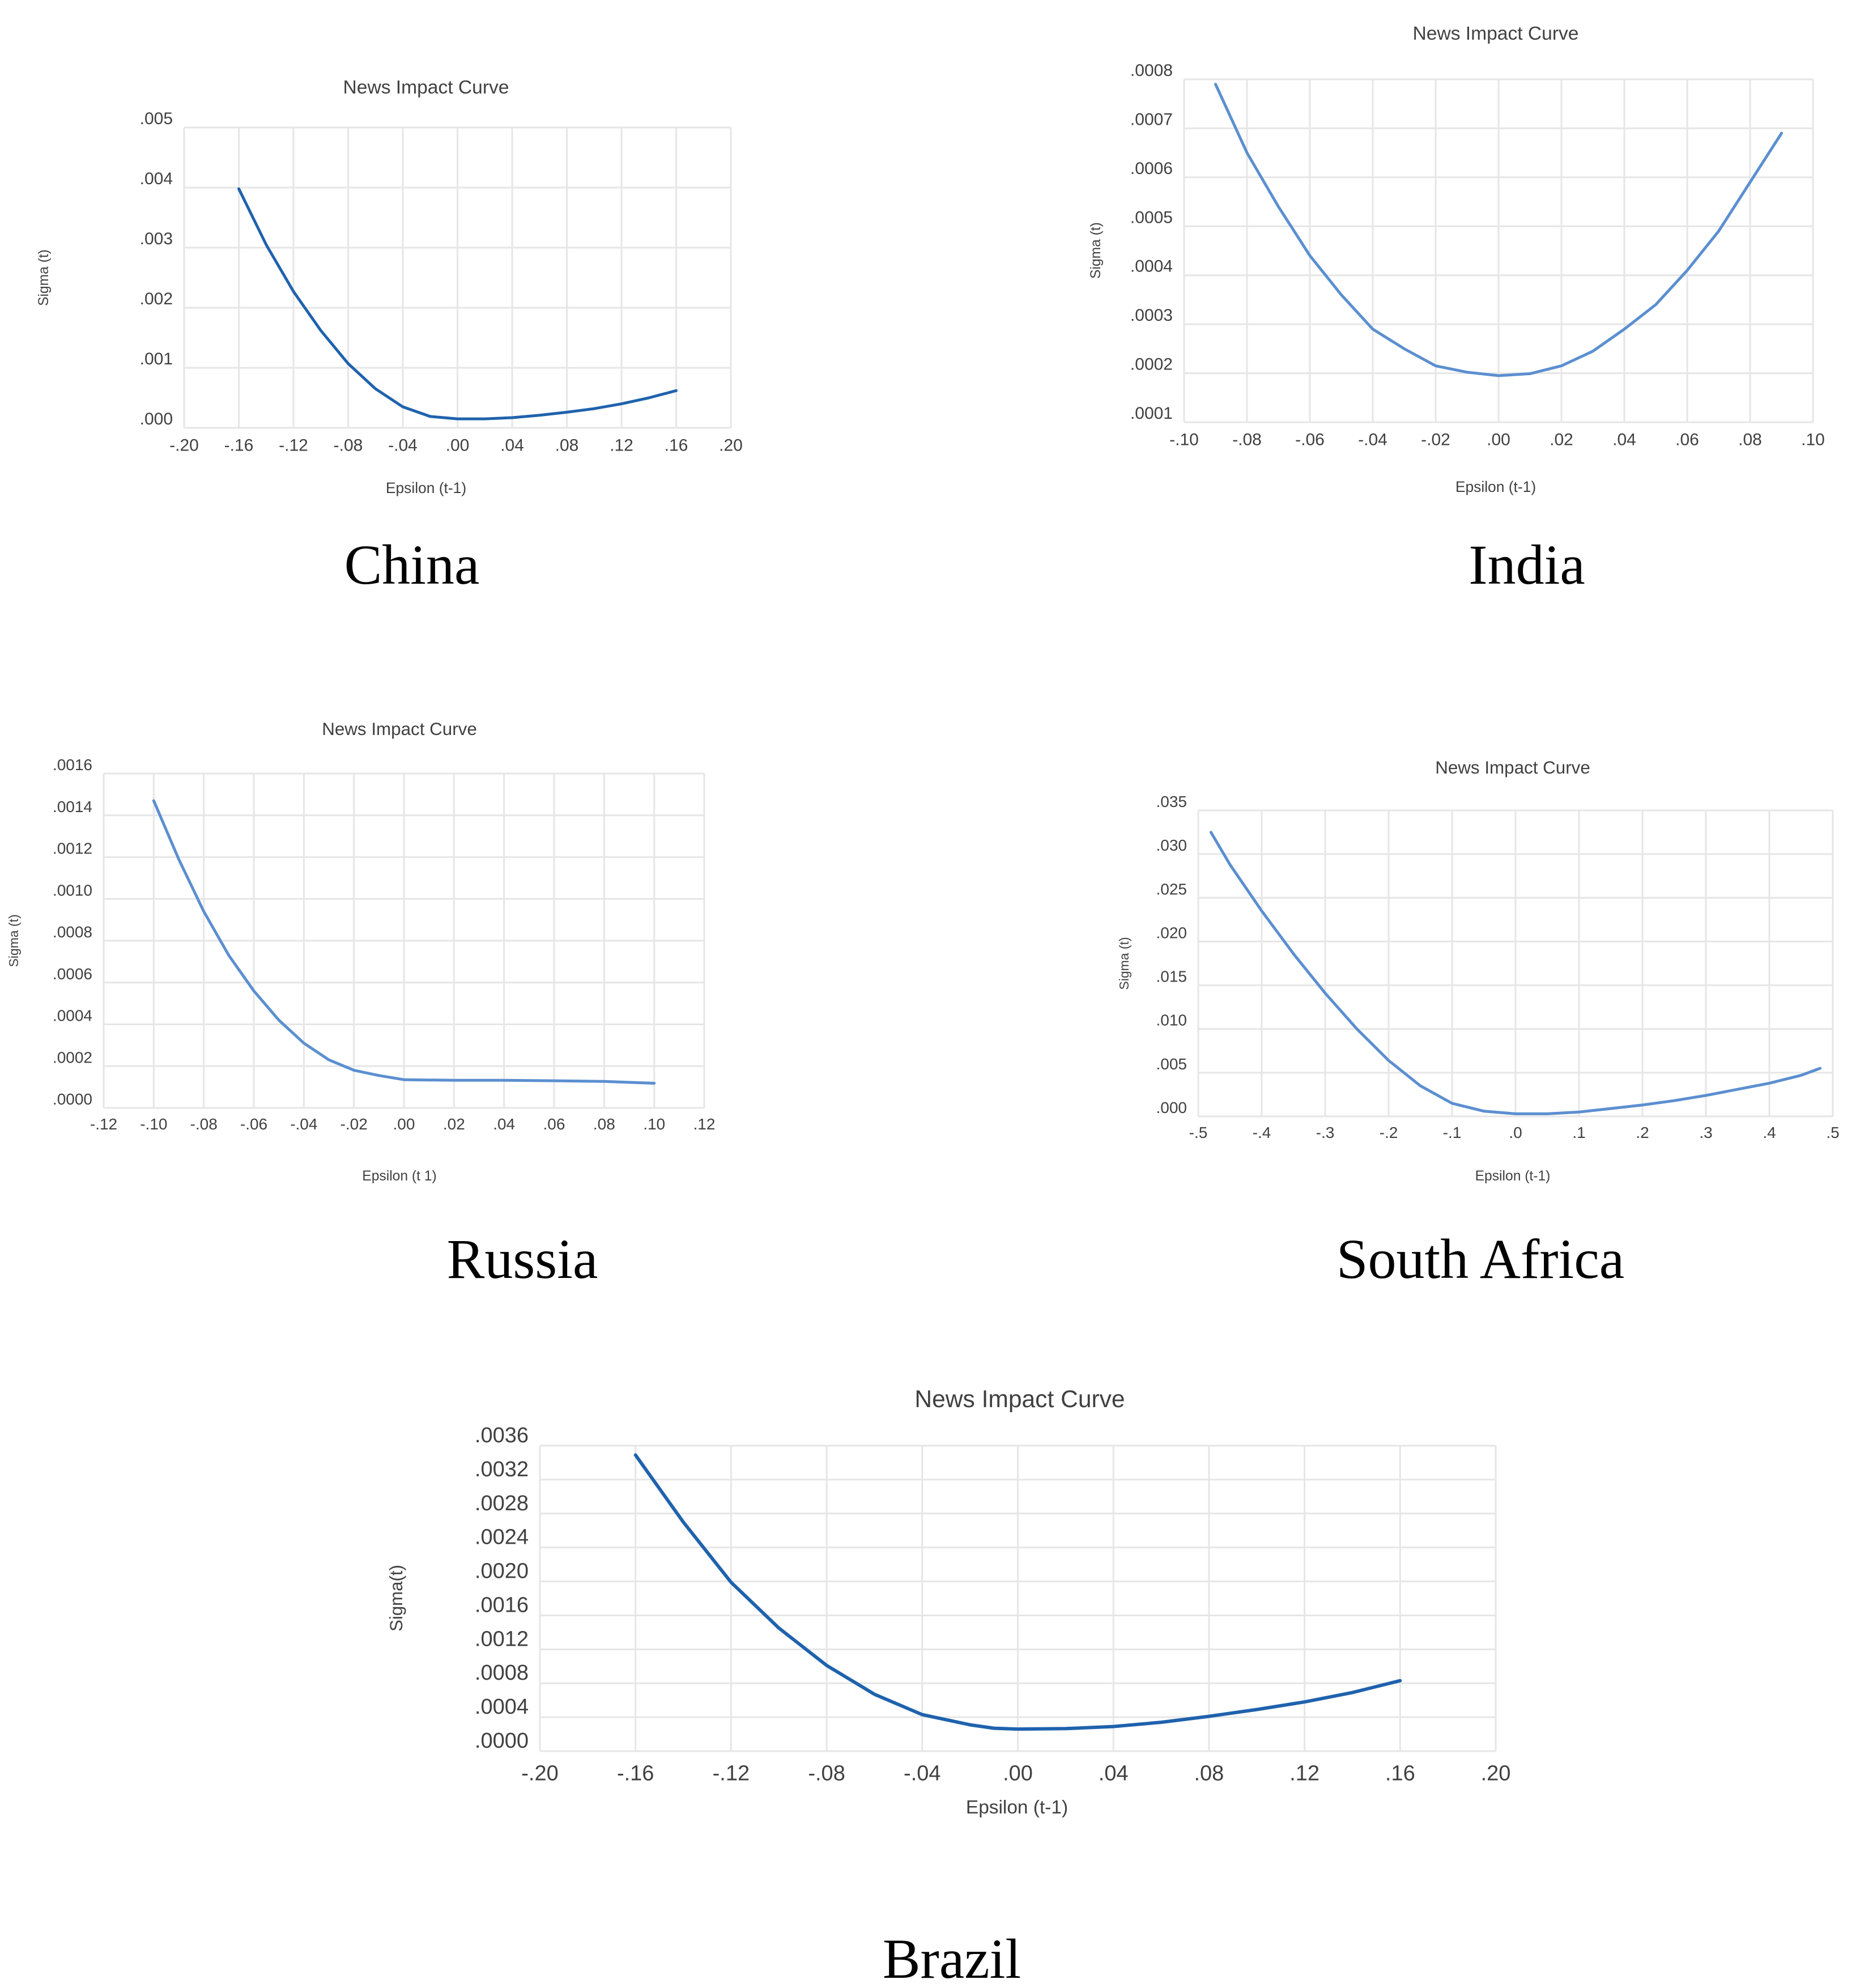 The image size is (1860, 1988). What do you see at coordinates (1152, 217) in the screenshot?
I see `y-tick-label: .0005` at bounding box center [1152, 217].